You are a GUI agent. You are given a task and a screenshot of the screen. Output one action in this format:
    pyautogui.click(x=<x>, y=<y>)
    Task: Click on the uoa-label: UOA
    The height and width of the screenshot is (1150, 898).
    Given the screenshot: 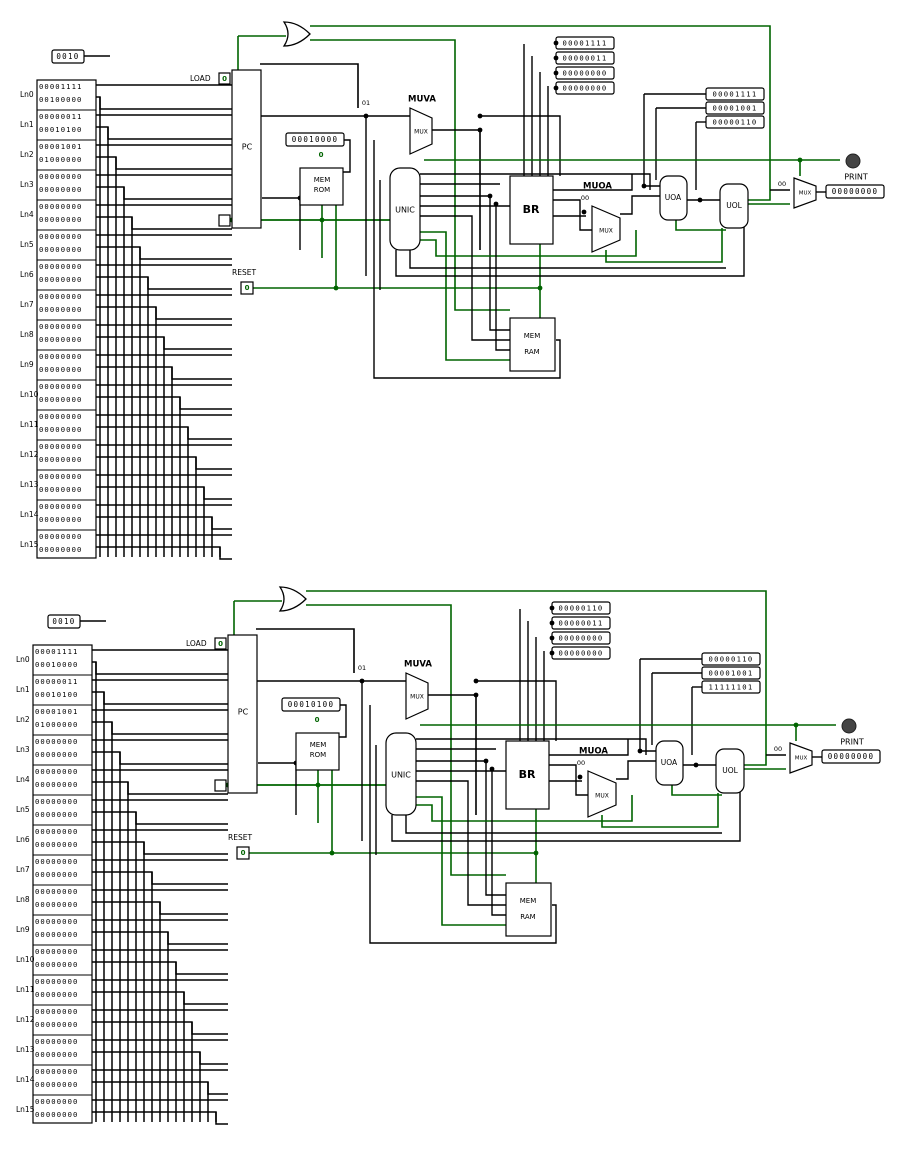 What is the action you would take?
    pyautogui.click(x=673, y=197)
    